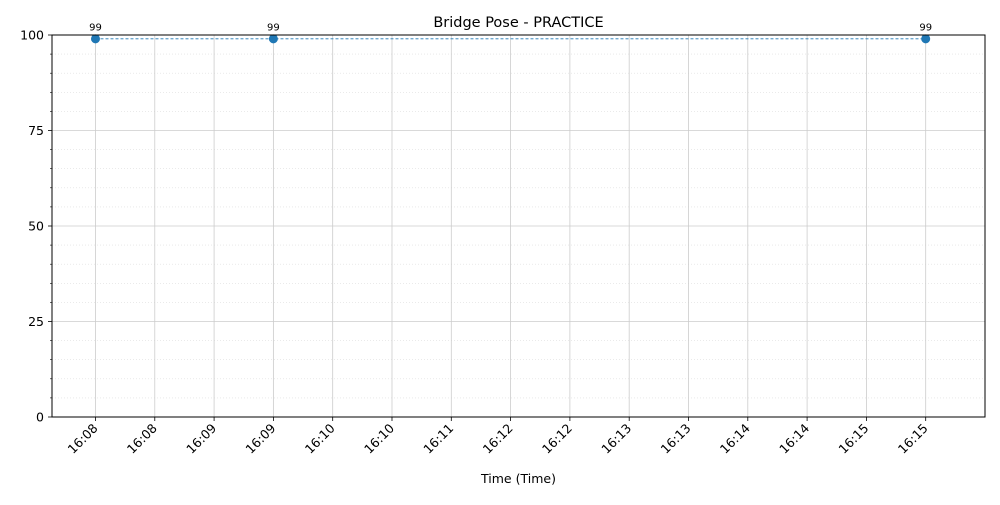  I want to click on y-tick-label: 100, so click(32, 35).